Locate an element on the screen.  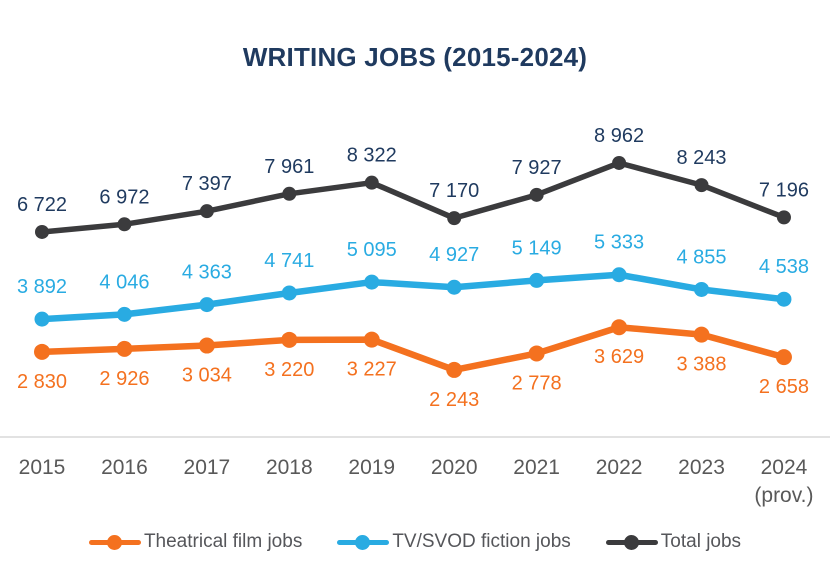
data-label-theatrical-film-jobs: 3 388 is located at coordinates (701, 365).